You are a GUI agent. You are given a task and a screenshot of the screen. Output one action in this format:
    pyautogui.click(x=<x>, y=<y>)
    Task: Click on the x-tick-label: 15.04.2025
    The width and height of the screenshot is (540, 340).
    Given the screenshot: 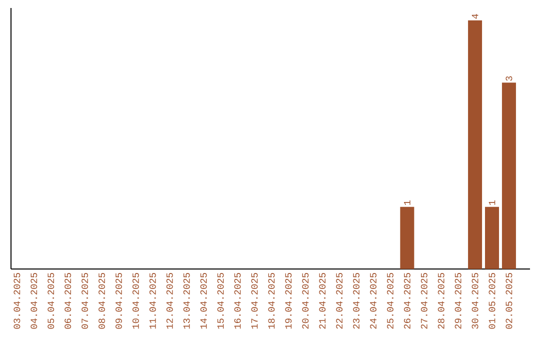 What is the action you would take?
    pyautogui.click(x=220, y=300)
    